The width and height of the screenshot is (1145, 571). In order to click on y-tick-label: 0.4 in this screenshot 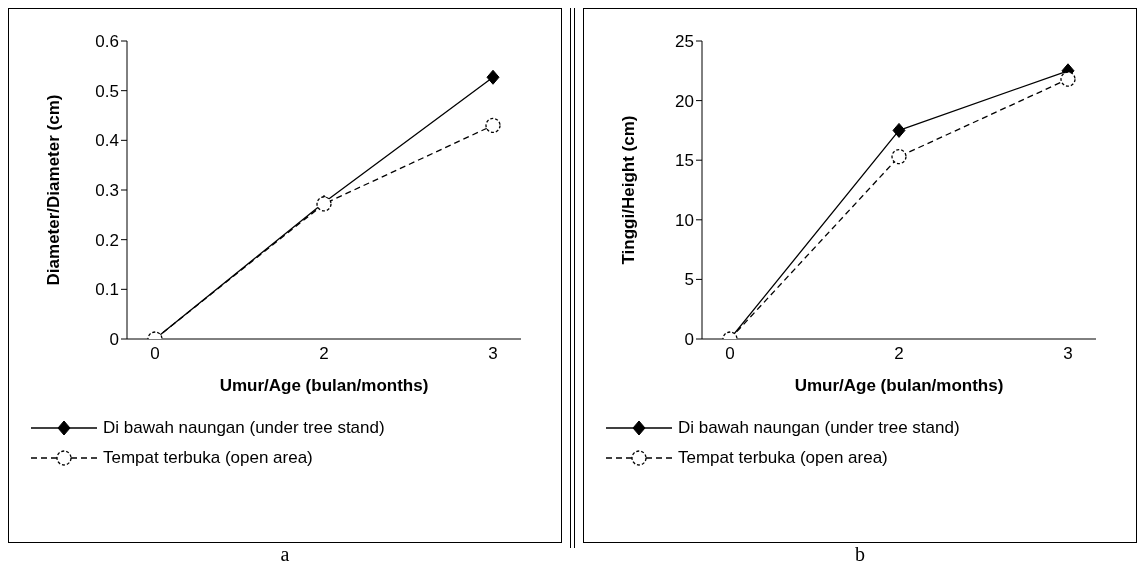, I will do `click(107, 141)`.